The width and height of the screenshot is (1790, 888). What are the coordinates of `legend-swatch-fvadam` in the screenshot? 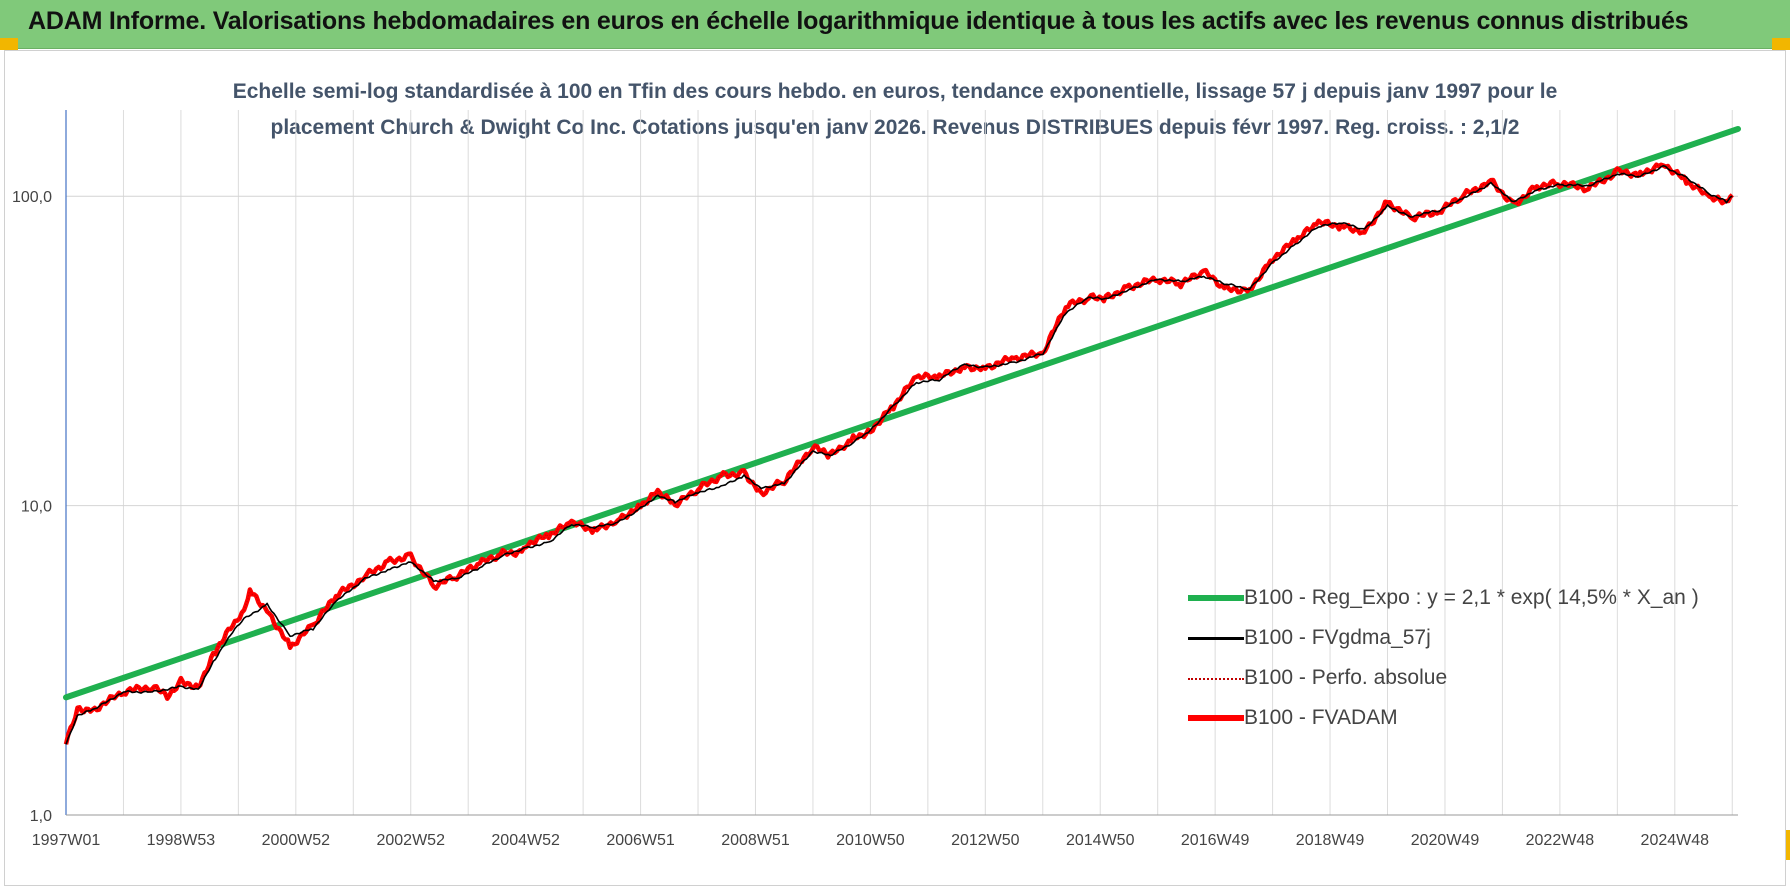 It's located at (1216, 718).